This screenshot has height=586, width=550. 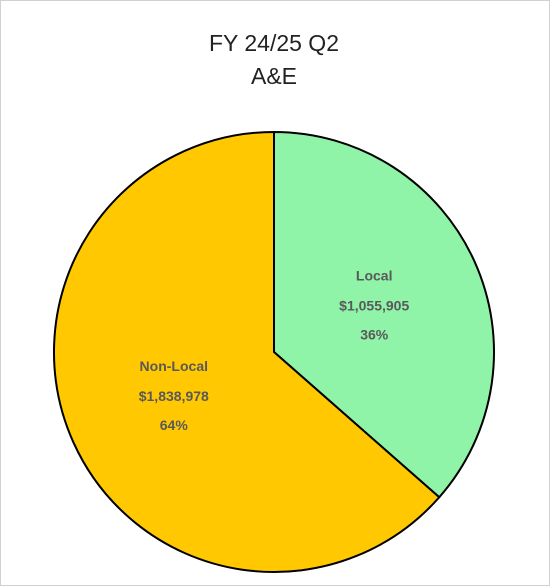 I want to click on slice-label: Local, so click(x=374, y=275).